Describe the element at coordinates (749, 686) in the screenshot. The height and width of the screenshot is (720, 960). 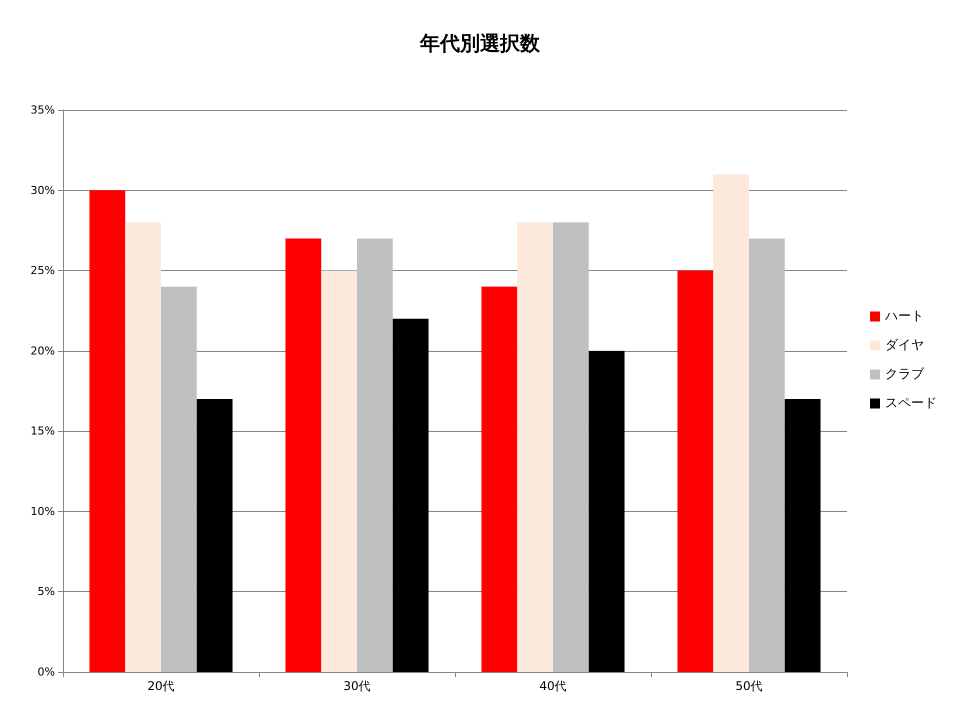
I see `x-tick-label: 50代` at that location.